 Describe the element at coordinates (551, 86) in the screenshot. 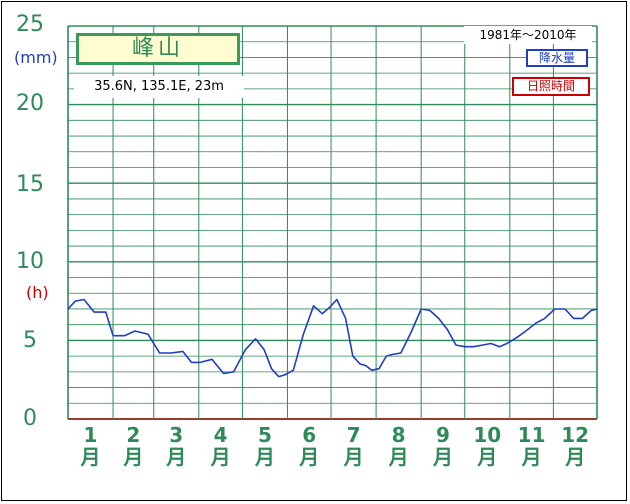

I see `legend-sunshine: 日照時間` at that location.